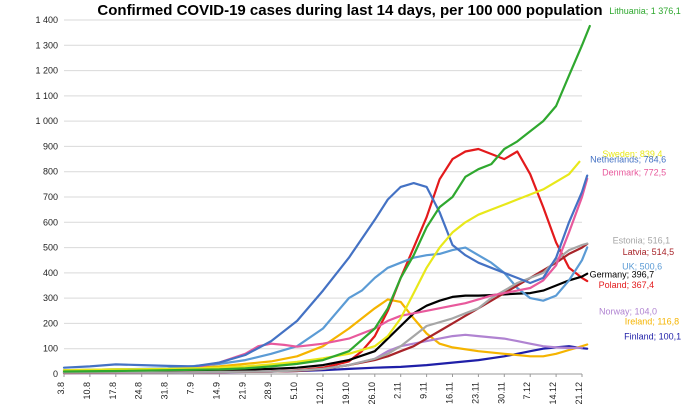 This screenshot has width=700, height=413. What do you see at coordinates (632, 154) in the screenshot?
I see `series-label-sweden: Sweden; 839,4` at bounding box center [632, 154].